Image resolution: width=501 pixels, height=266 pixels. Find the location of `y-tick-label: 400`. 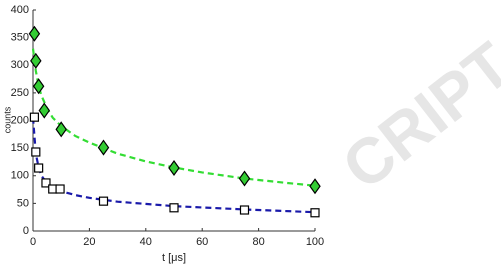

y-tick-label: 400 is located at coordinates (20, 10).